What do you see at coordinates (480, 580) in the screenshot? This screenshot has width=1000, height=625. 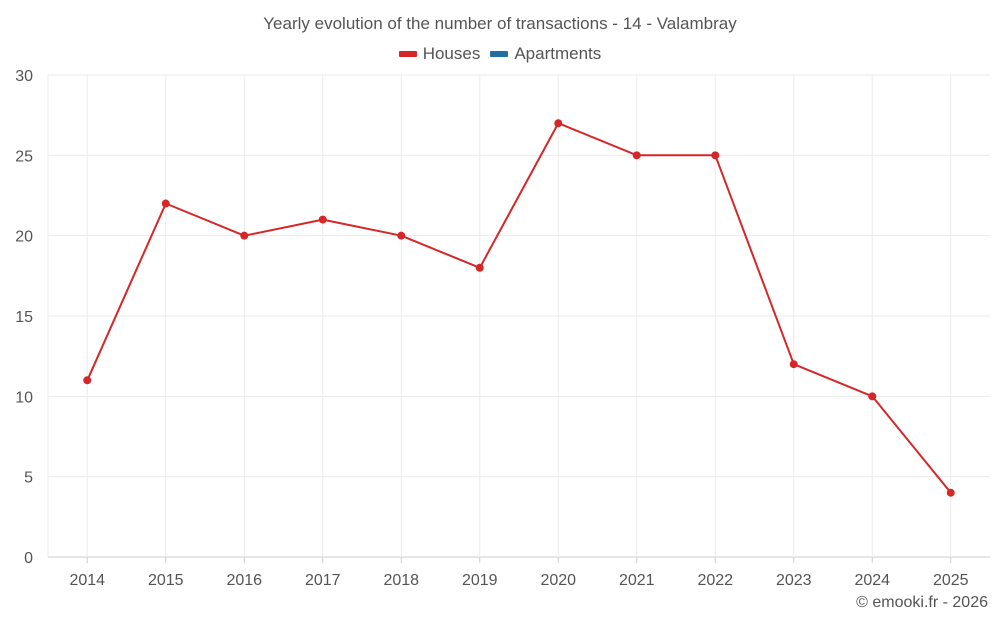 I see `x-tick-label: 2019` at bounding box center [480, 580].